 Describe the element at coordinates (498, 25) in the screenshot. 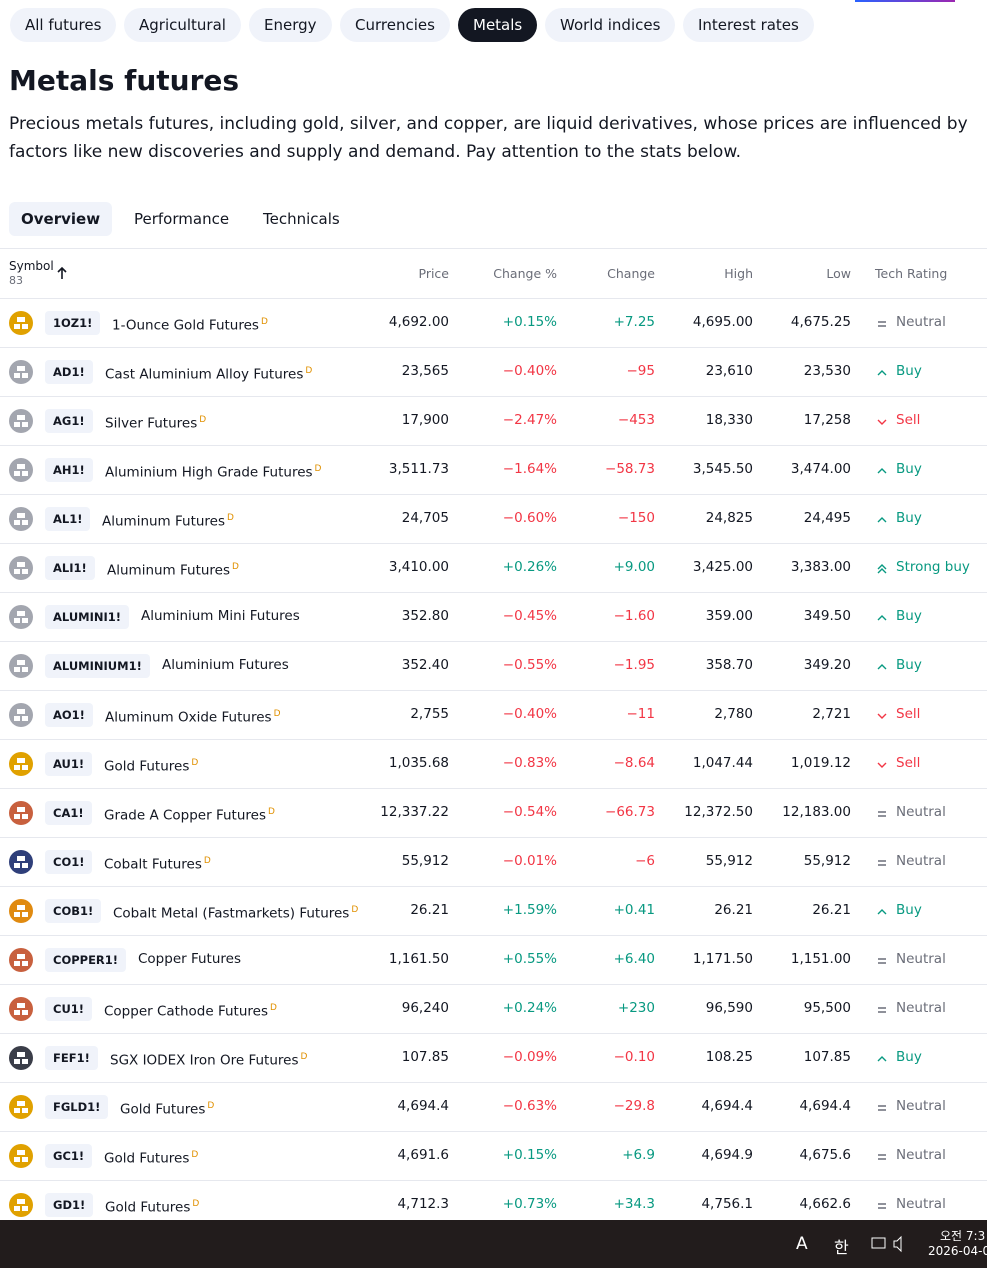

I see `category-tab: Metals` at that location.